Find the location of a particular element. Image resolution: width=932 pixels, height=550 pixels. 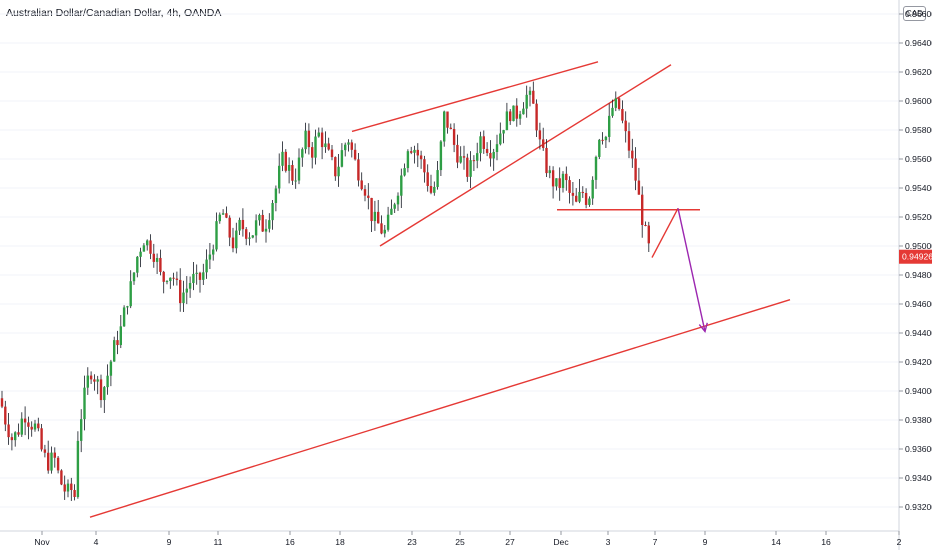

price-tick-label: 0.93200 is located at coordinates (918, 507).